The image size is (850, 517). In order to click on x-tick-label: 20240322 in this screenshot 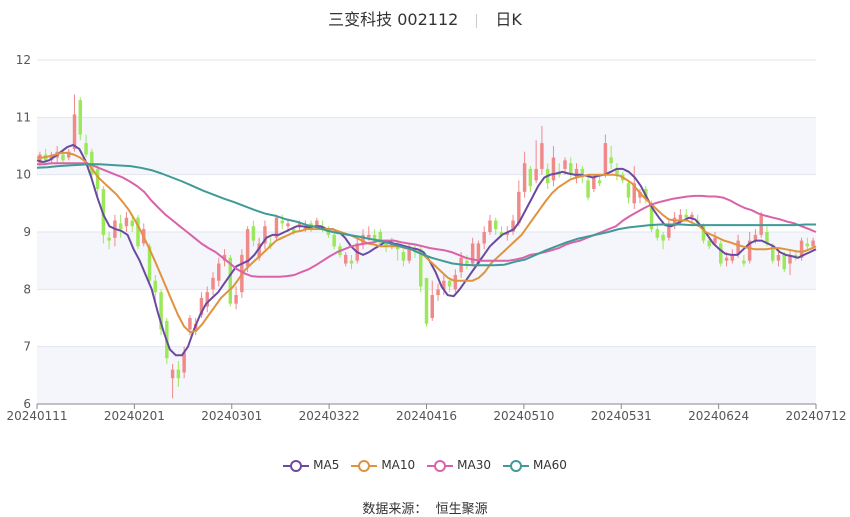, I will do `click(329, 416)`.